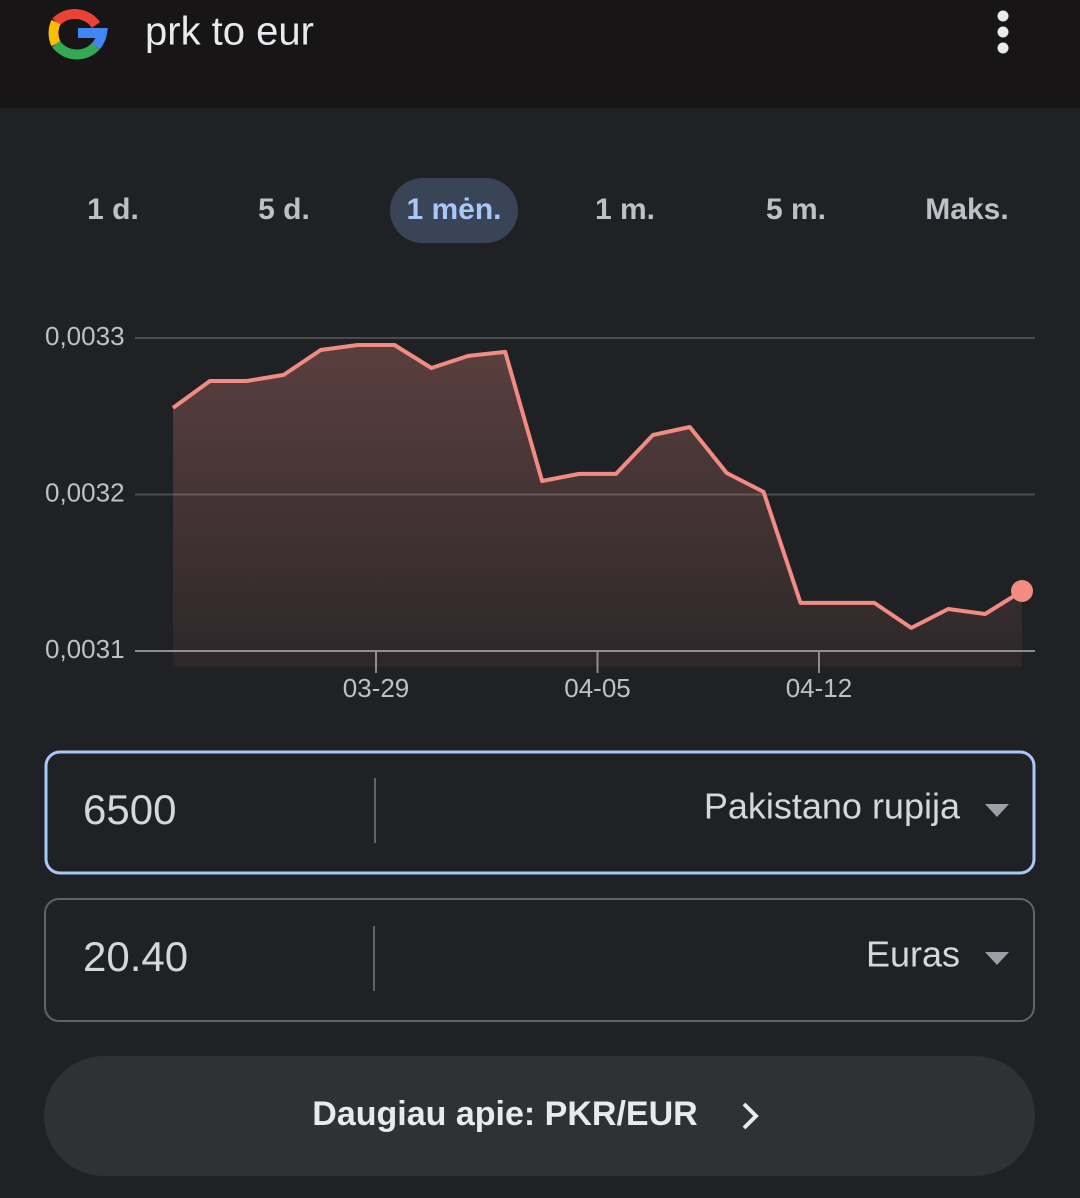  I want to click on range-tab: 1 m., so click(625, 209).